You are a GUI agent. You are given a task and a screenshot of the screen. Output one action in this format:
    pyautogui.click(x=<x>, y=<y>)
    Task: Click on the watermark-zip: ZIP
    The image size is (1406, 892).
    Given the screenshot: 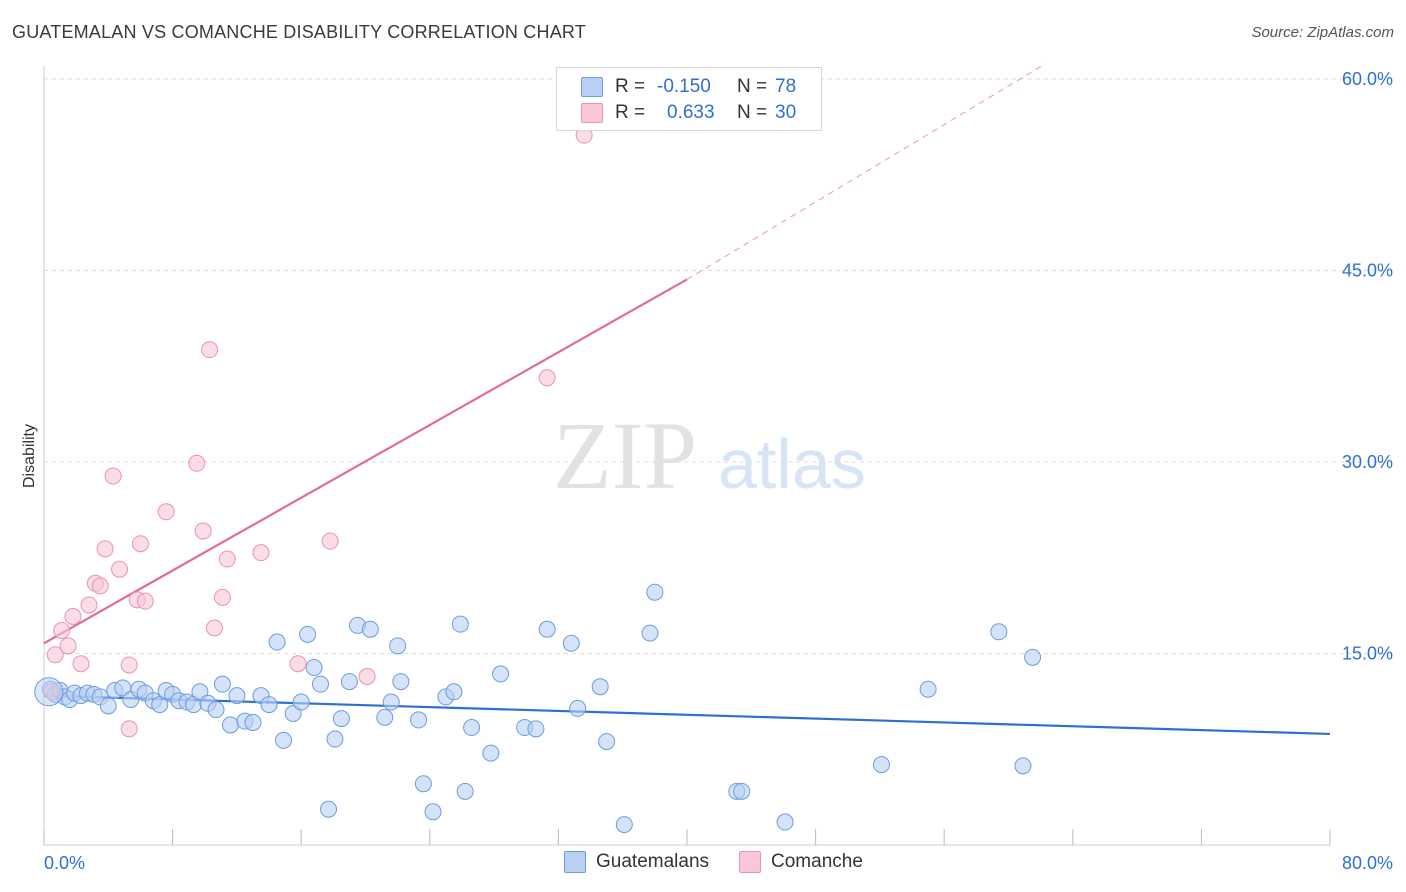 What is the action you would take?
    pyautogui.click(x=625, y=455)
    